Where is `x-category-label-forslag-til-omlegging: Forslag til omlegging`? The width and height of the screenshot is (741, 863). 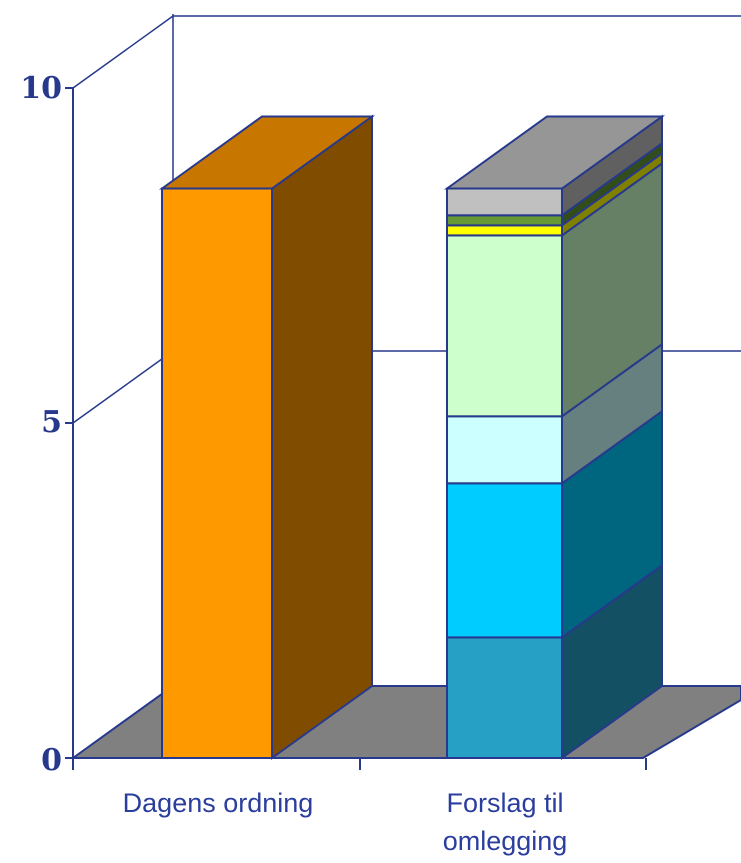
x-category-label-forslag-til-omlegging: Forslag til omlegging is located at coordinates (505, 822).